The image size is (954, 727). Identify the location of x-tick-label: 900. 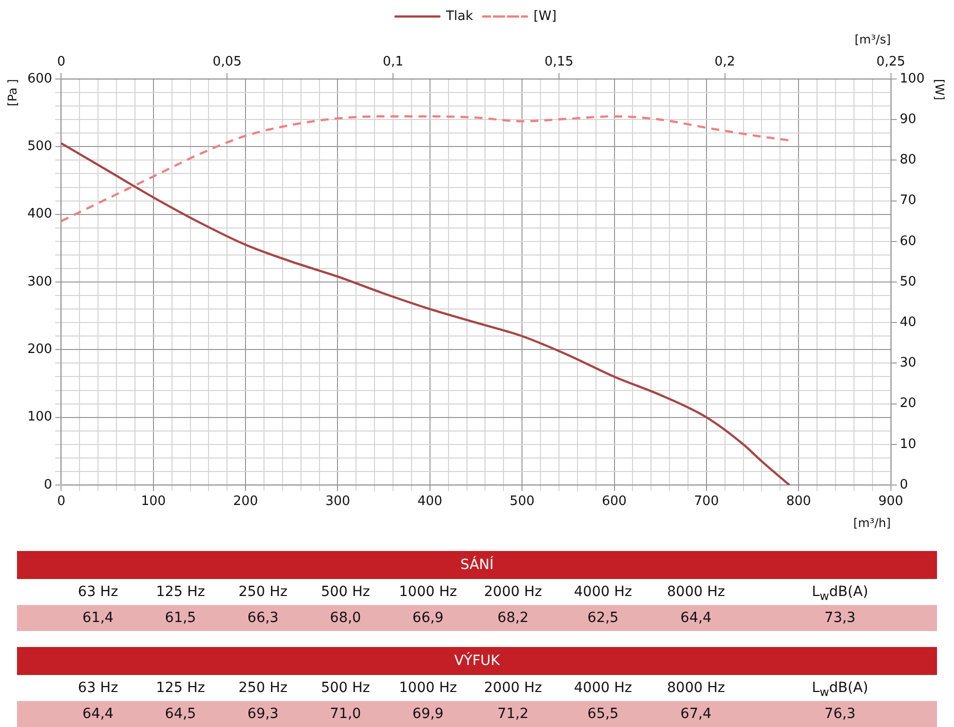
(891, 502).